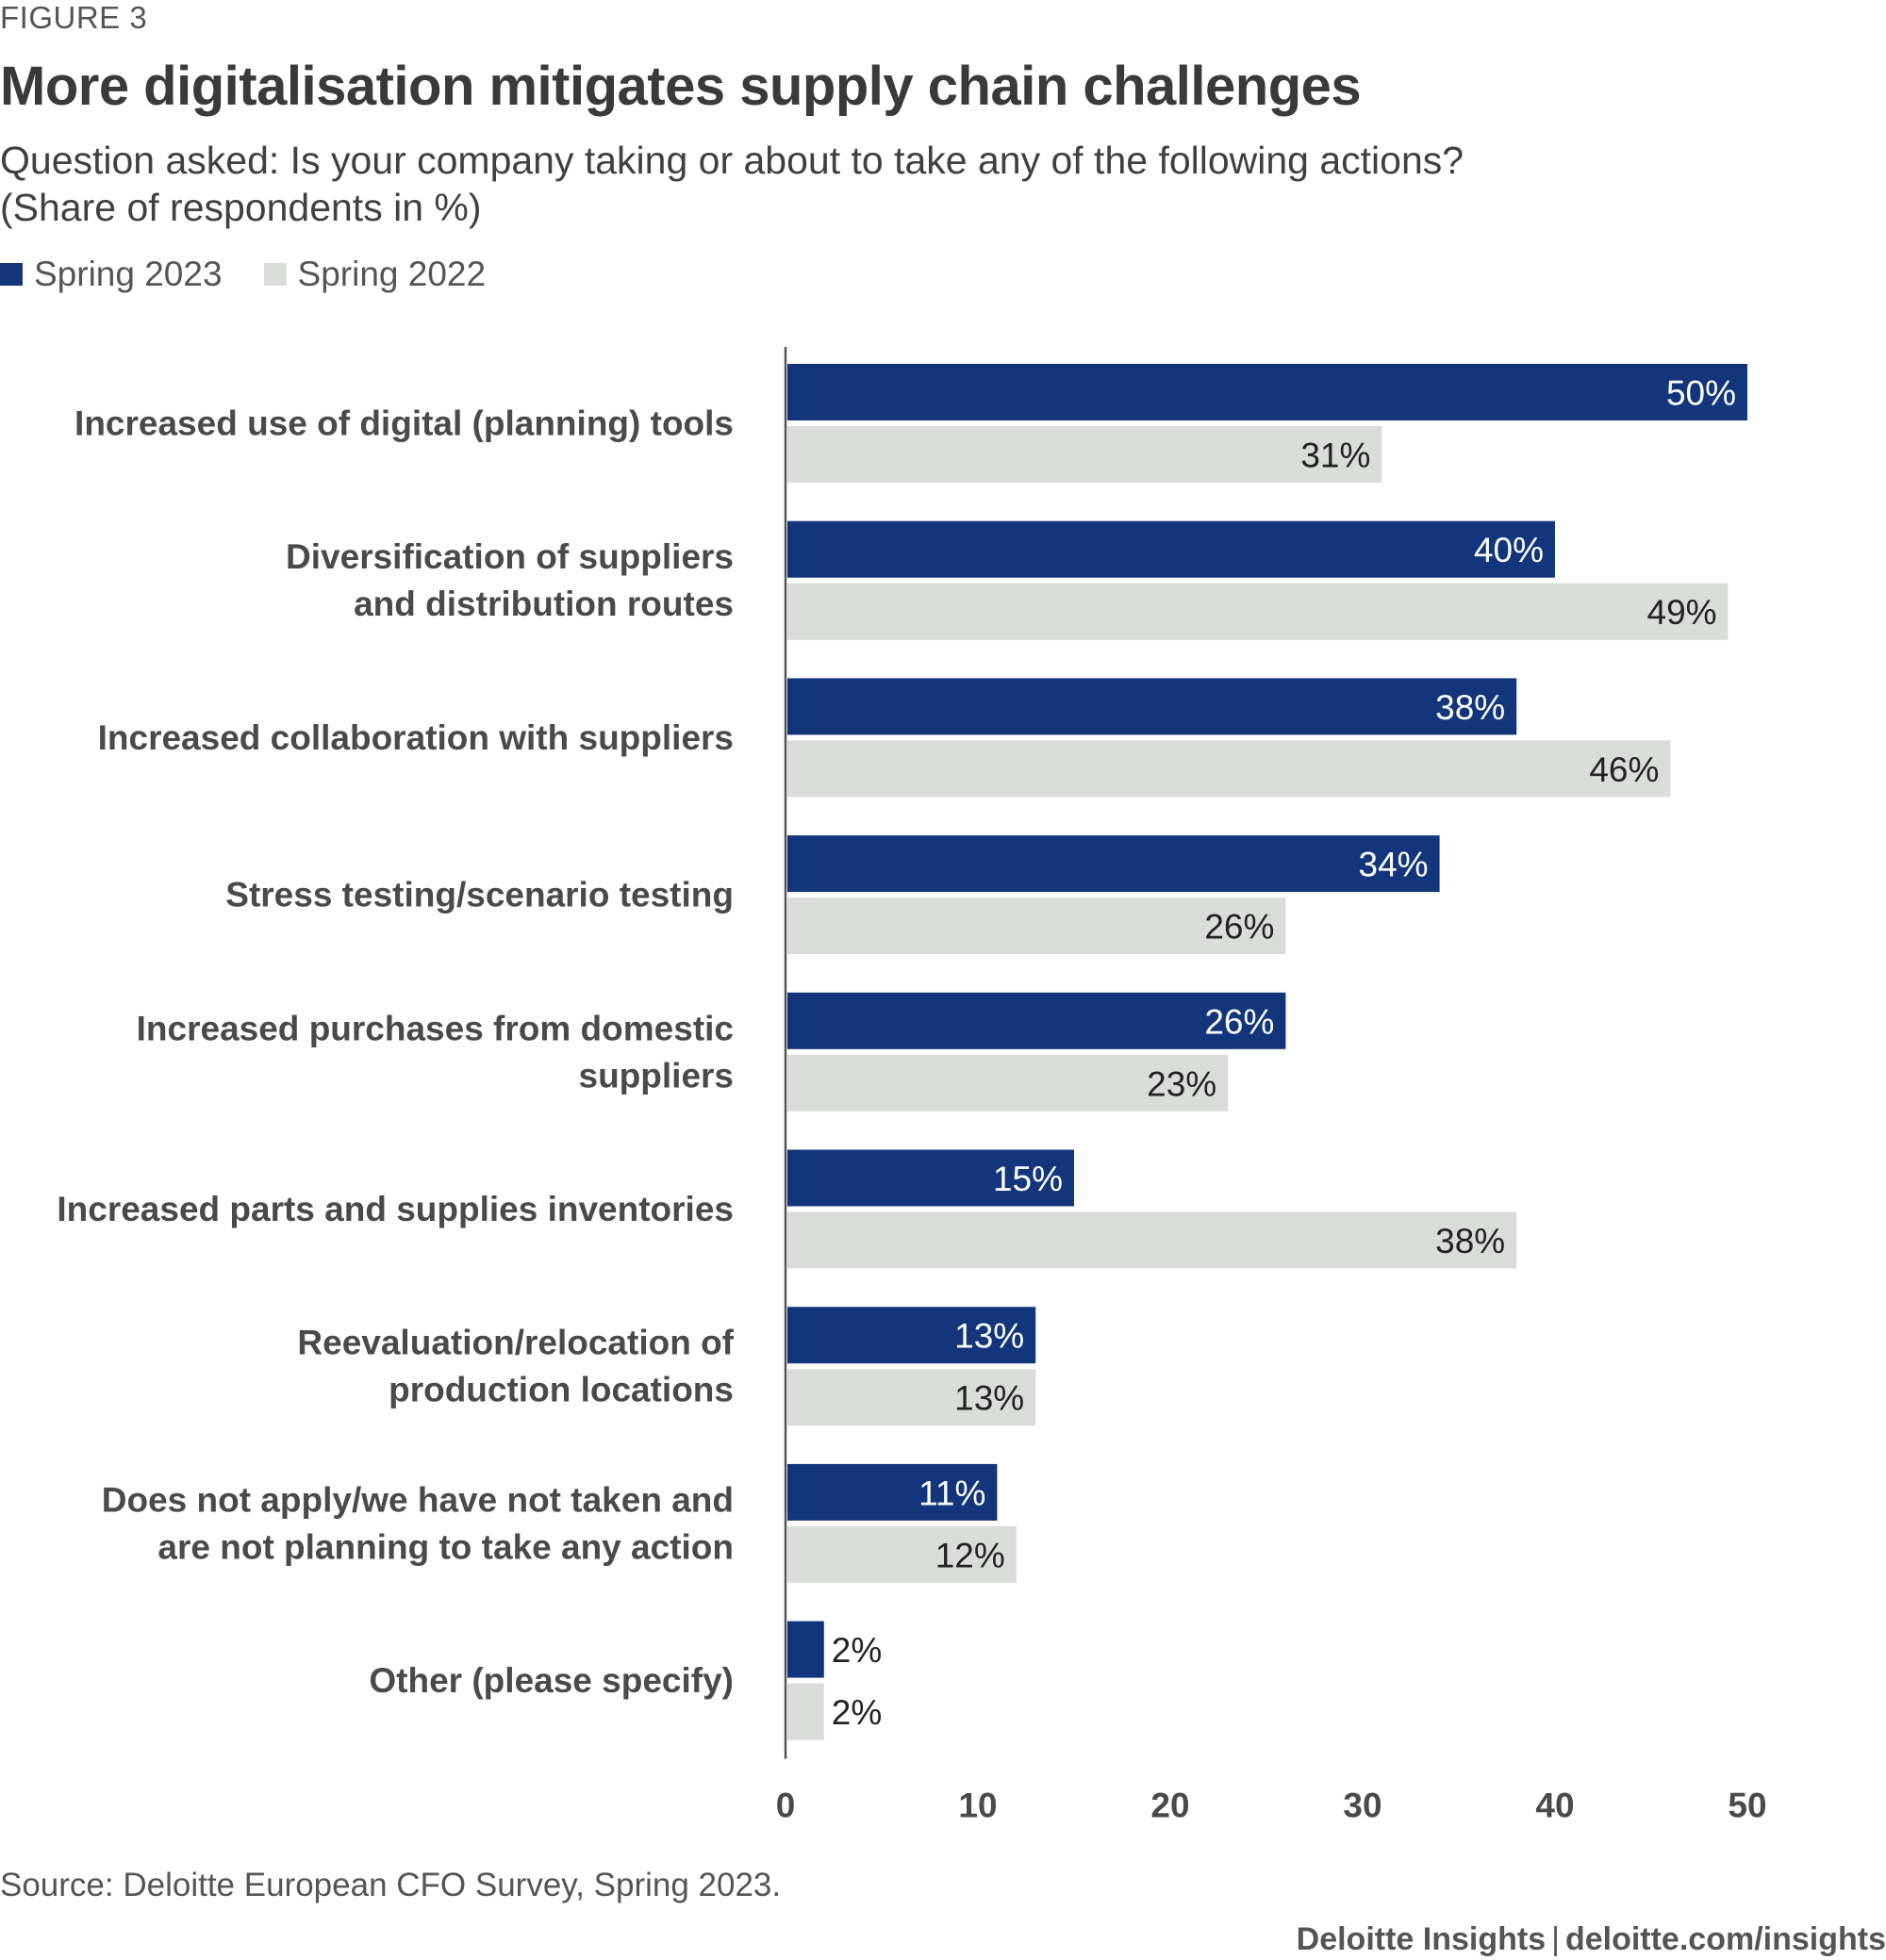 The width and height of the screenshot is (1886, 1960). What do you see at coordinates (74, 17) in the screenshot?
I see `figure-label: FIGURE 3` at bounding box center [74, 17].